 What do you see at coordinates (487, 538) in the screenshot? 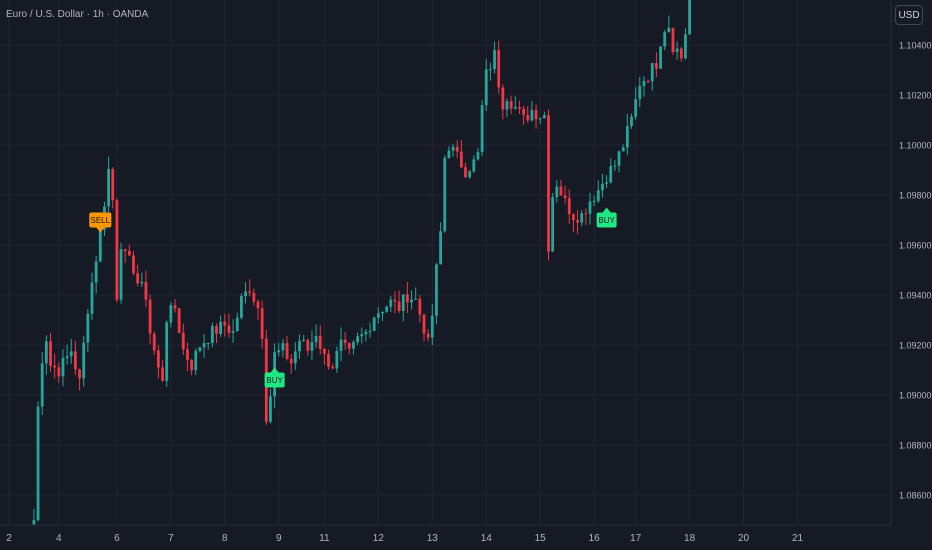
I see `time-tick-label: 14` at bounding box center [487, 538].